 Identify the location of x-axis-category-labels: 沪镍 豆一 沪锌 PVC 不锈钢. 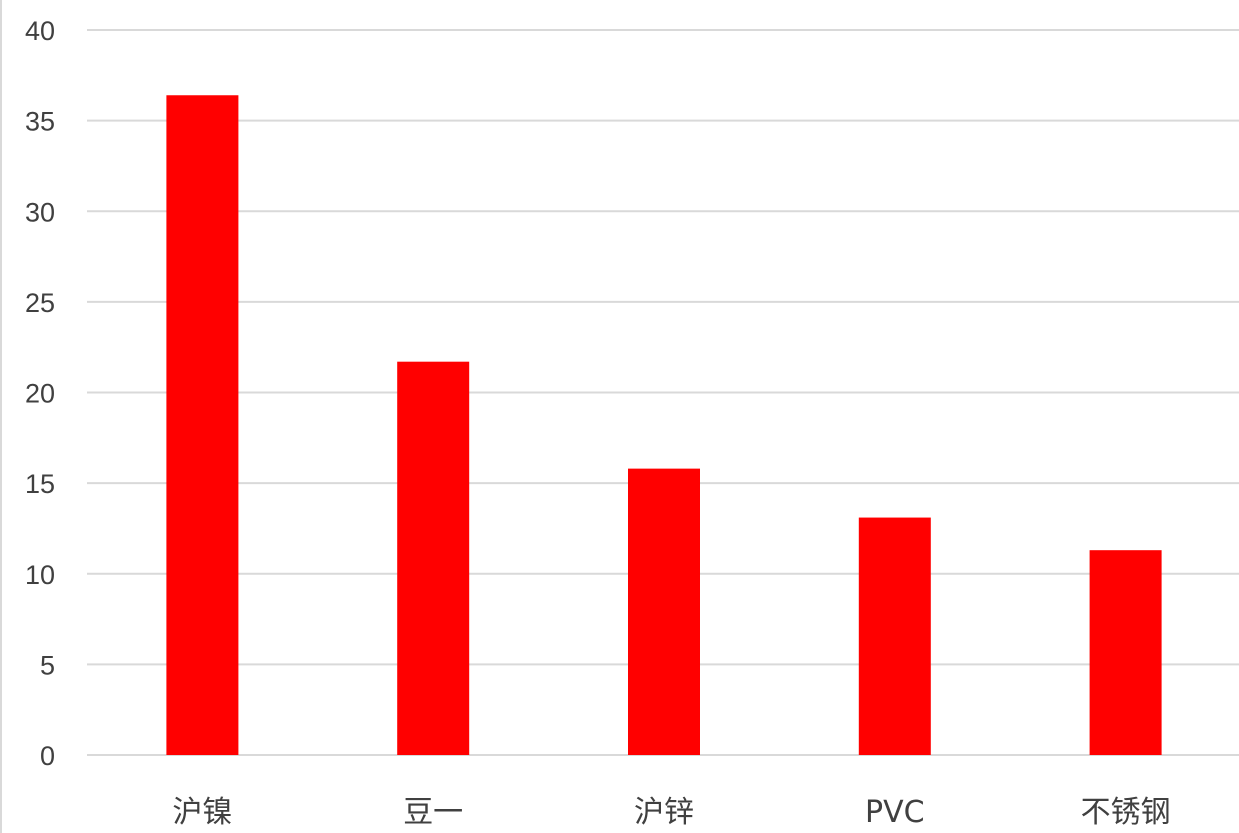
(671, 812).